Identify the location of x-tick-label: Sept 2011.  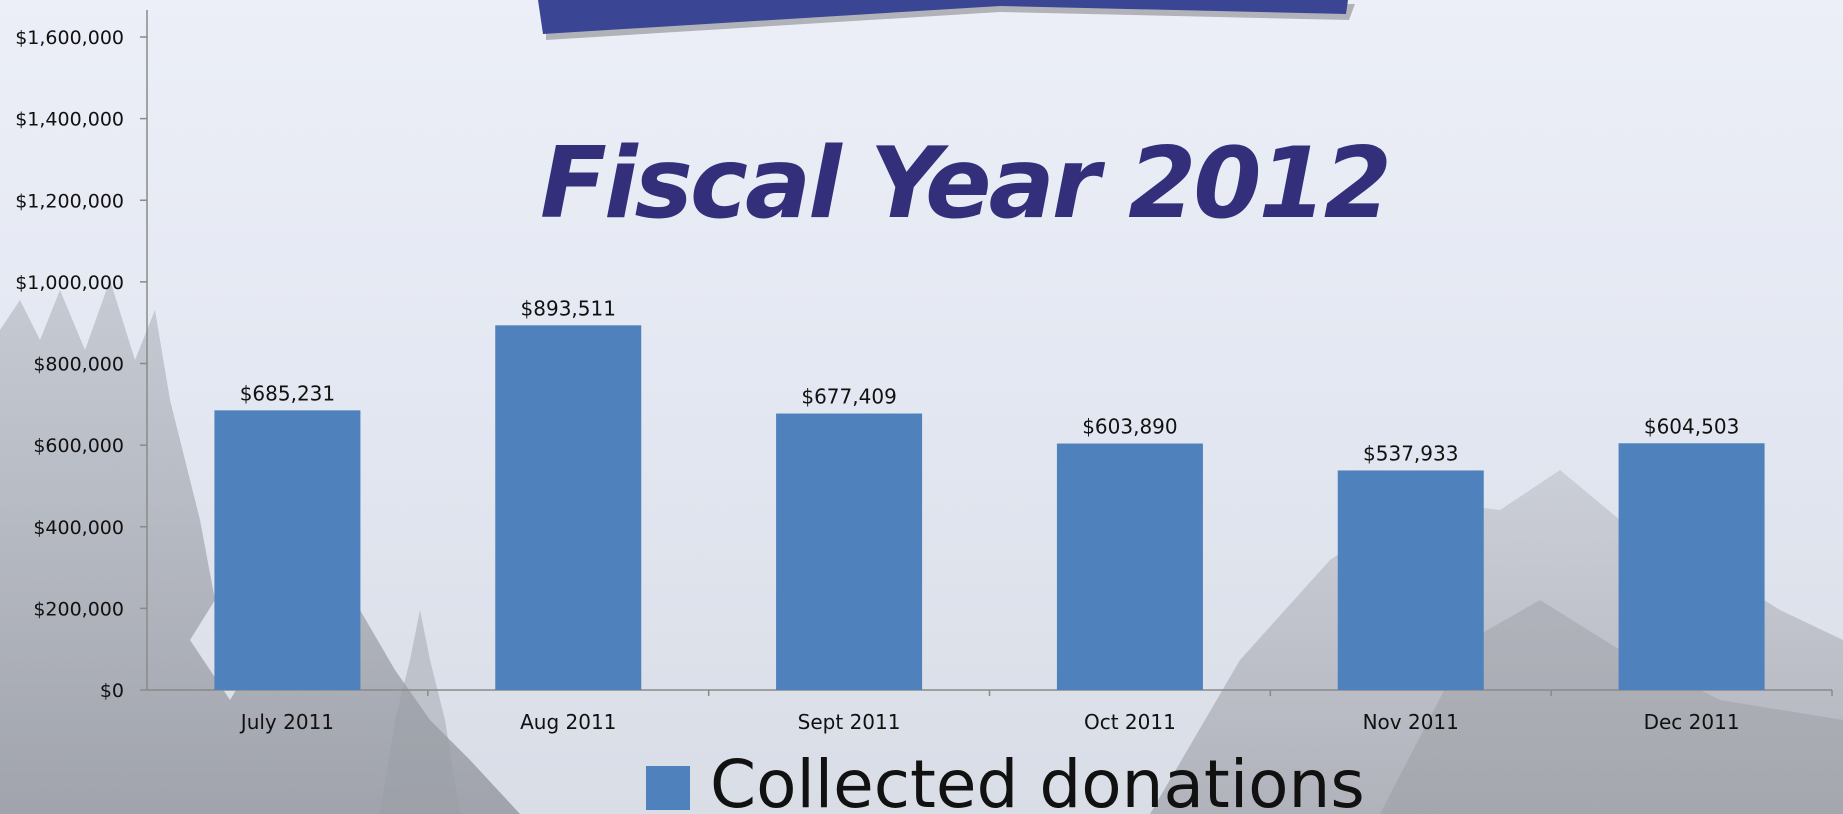
(849, 722).